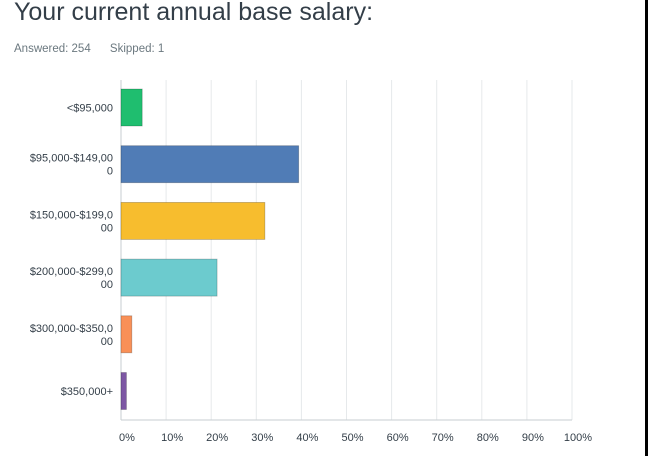  Describe the element at coordinates (578, 438) in the screenshot. I see `x-tick-label: 100%` at that location.